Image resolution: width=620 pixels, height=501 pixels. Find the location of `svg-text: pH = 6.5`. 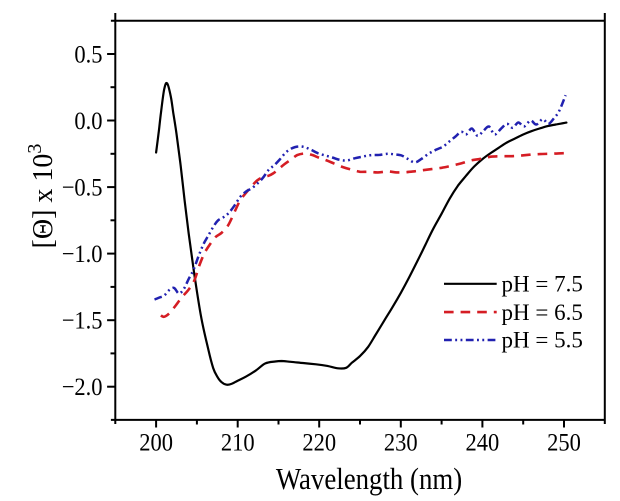

svg-text: pH = 6.5 is located at coordinates (542, 312).